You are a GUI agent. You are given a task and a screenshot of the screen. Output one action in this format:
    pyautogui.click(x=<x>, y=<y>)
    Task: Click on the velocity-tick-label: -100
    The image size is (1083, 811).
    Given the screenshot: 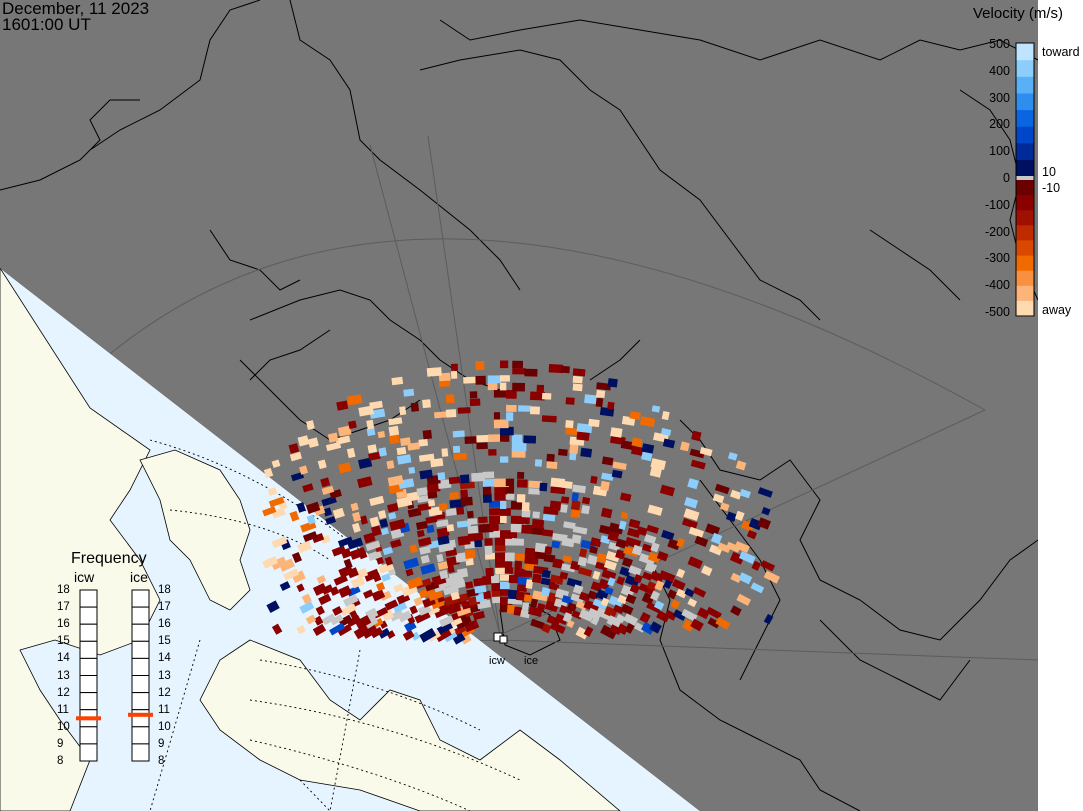 What is the action you would take?
    pyautogui.click(x=997, y=204)
    